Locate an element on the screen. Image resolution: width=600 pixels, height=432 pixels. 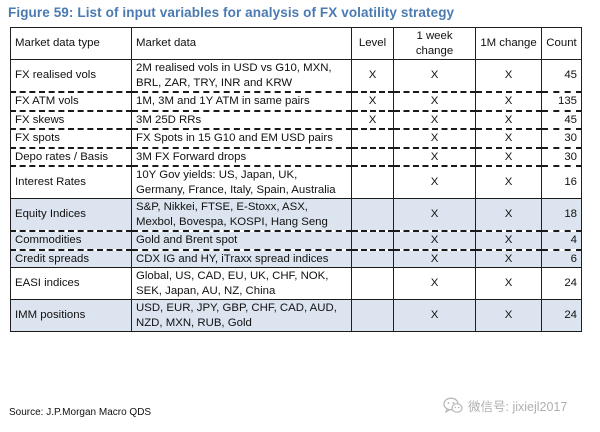
watermark-text: 微信号: jixiejl2017 is located at coordinates (518, 407).